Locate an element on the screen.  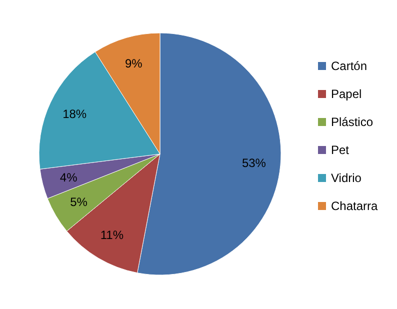
data-label: 11% is located at coordinates (112, 235).